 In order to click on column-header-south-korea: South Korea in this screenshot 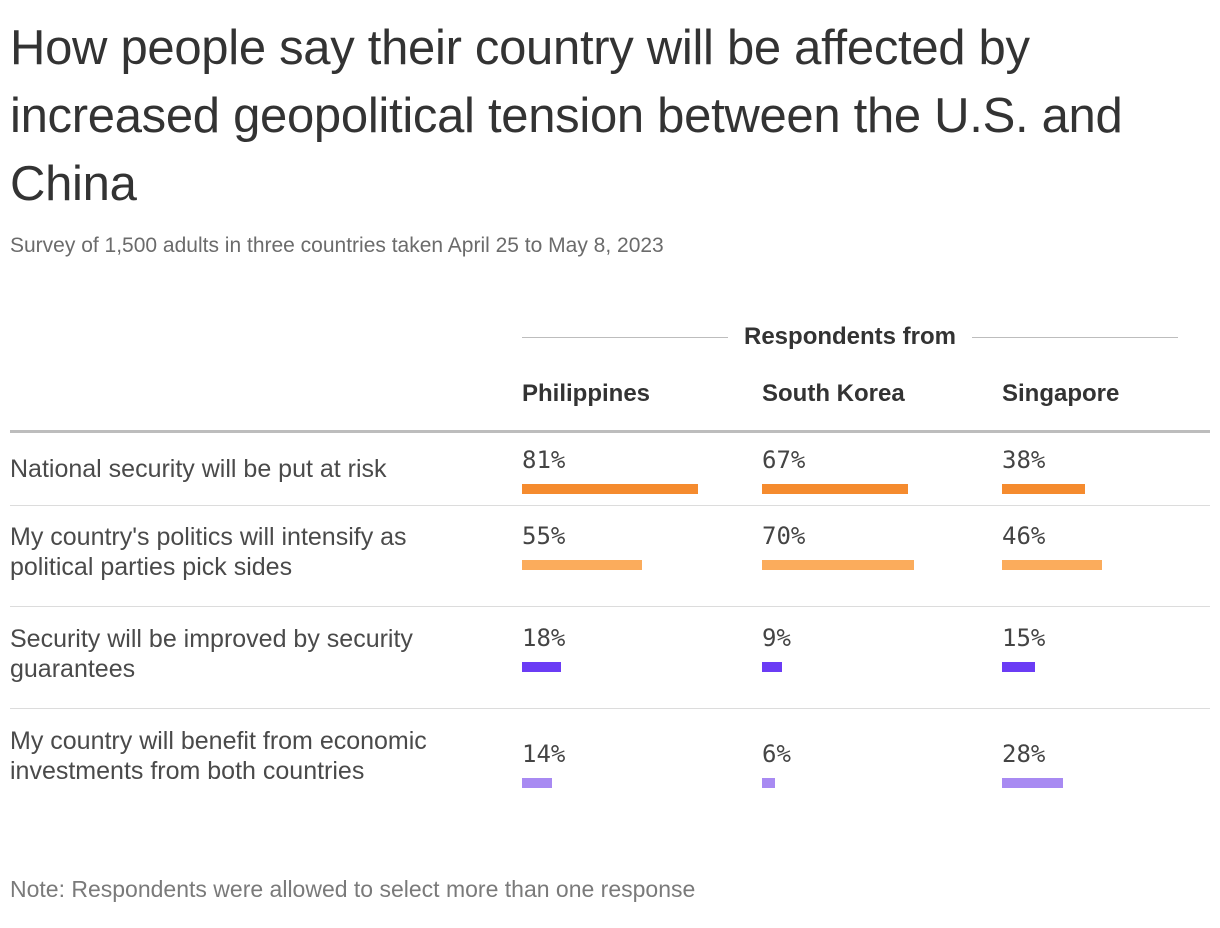, I will do `click(833, 393)`.